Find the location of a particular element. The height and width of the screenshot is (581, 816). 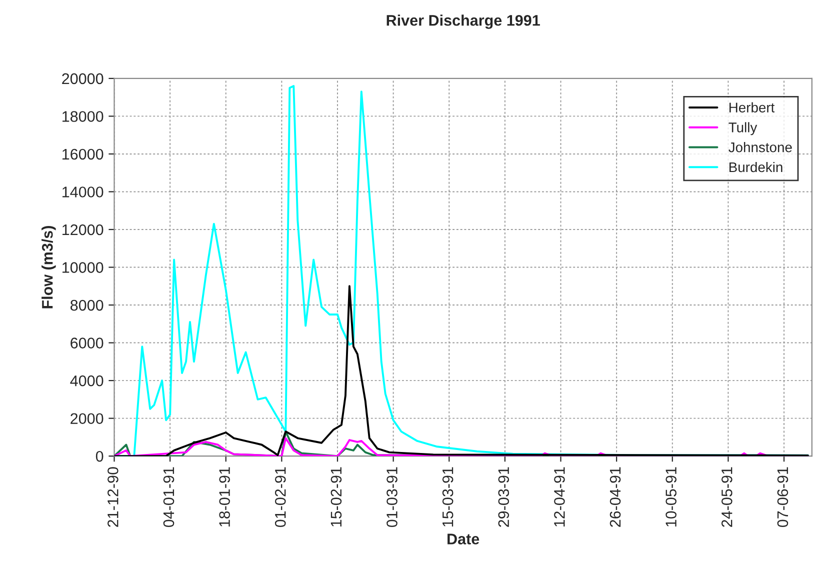

y-tick-label: 4000 is located at coordinates (87, 380).